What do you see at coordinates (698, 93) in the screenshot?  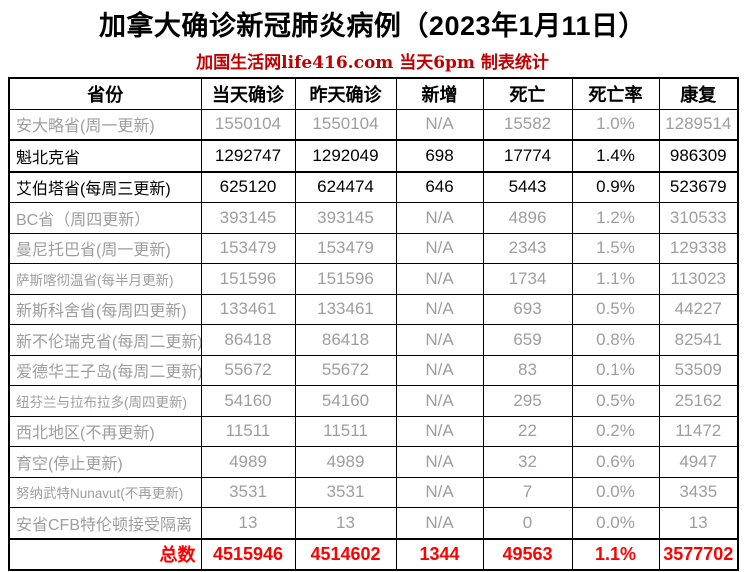 I see `column-header-recovered: 康复` at bounding box center [698, 93].